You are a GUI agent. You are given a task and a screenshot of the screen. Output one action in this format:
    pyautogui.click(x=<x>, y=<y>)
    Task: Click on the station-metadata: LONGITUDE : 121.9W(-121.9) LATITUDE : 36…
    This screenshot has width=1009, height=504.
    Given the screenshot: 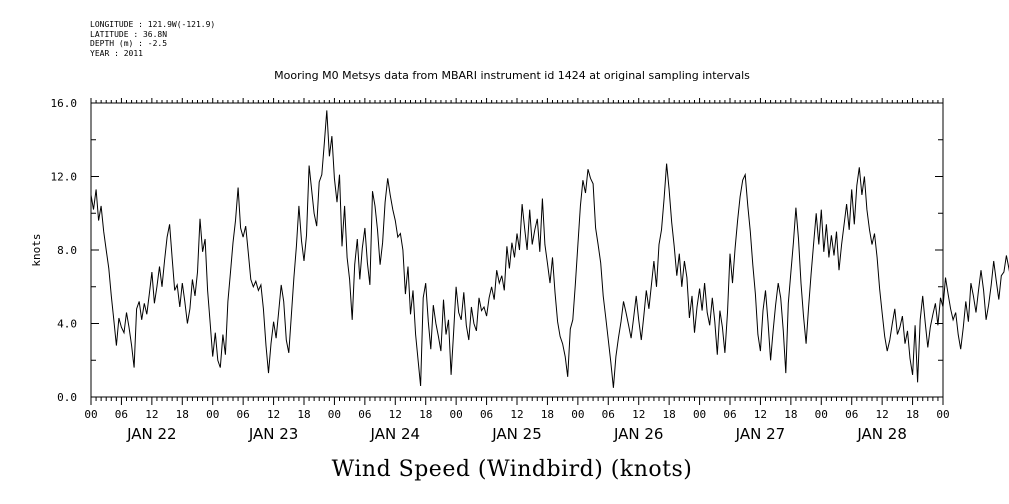 What is the action you would take?
    pyautogui.click(x=152, y=39)
    